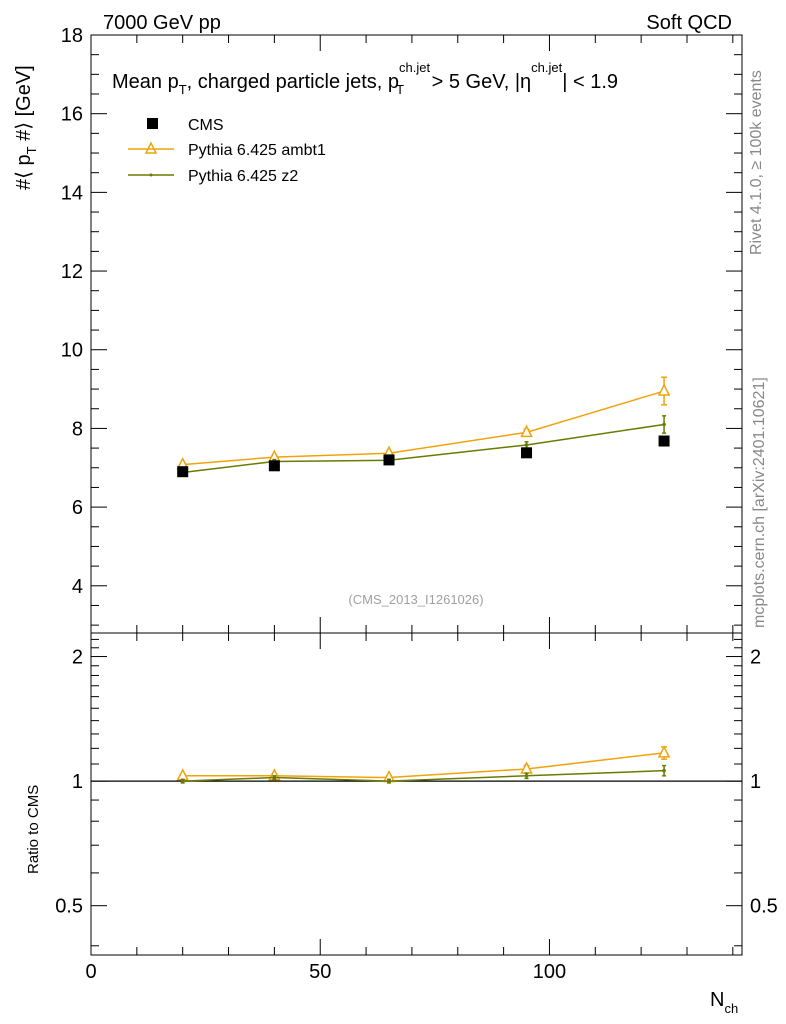 The width and height of the screenshot is (786, 1024). What do you see at coordinates (26, 127) in the screenshot?
I see `y-axis-label: #⟨ pT #⟩ [GeV]` at bounding box center [26, 127].